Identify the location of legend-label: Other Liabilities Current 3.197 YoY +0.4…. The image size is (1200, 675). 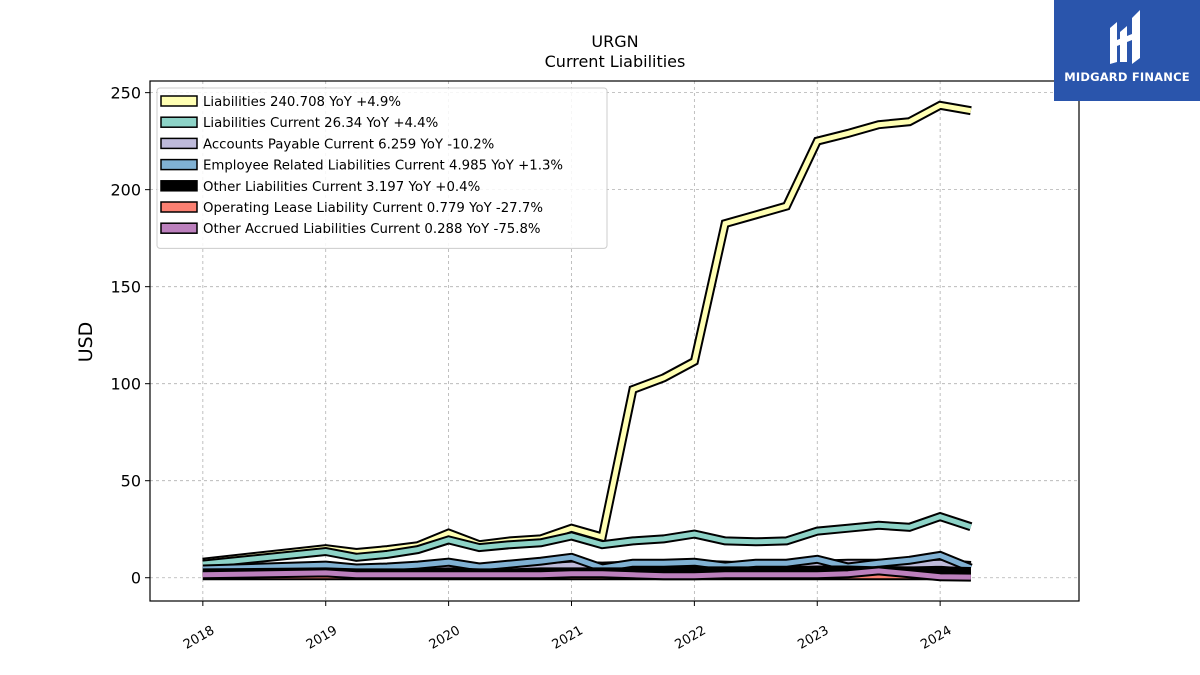
(341, 187).